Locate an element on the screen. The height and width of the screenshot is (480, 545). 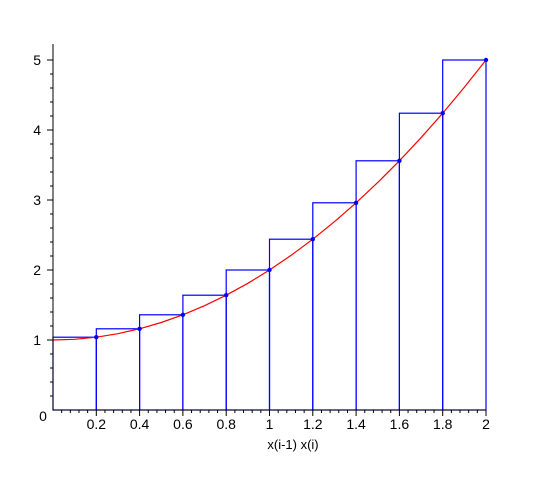
x-tick-label: 1.2 is located at coordinates (313, 424).